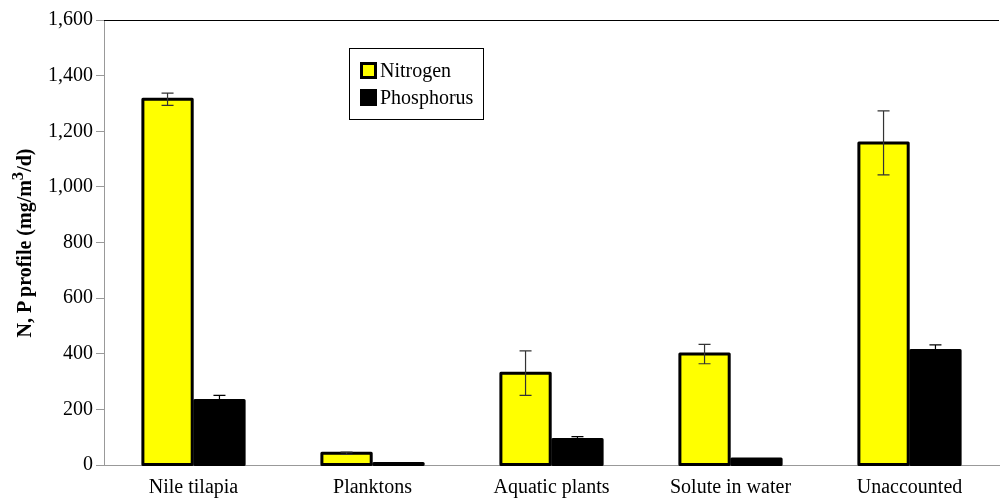 This screenshot has width=1001, height=503. Describe the element at coordinates (88, 463) in the screenshot. I see `y-tick-label: 0` at that location.